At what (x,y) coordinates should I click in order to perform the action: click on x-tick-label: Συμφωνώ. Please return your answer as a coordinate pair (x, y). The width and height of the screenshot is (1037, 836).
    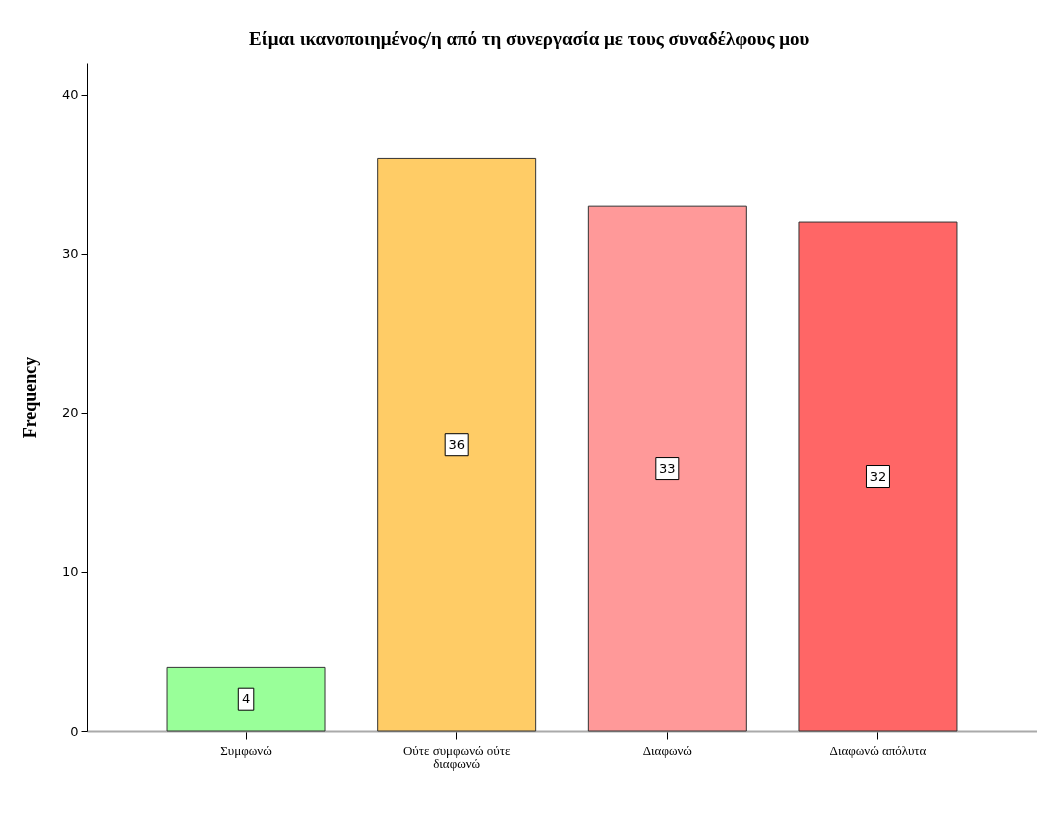
    Looking at the image, I should click on (246, 750).